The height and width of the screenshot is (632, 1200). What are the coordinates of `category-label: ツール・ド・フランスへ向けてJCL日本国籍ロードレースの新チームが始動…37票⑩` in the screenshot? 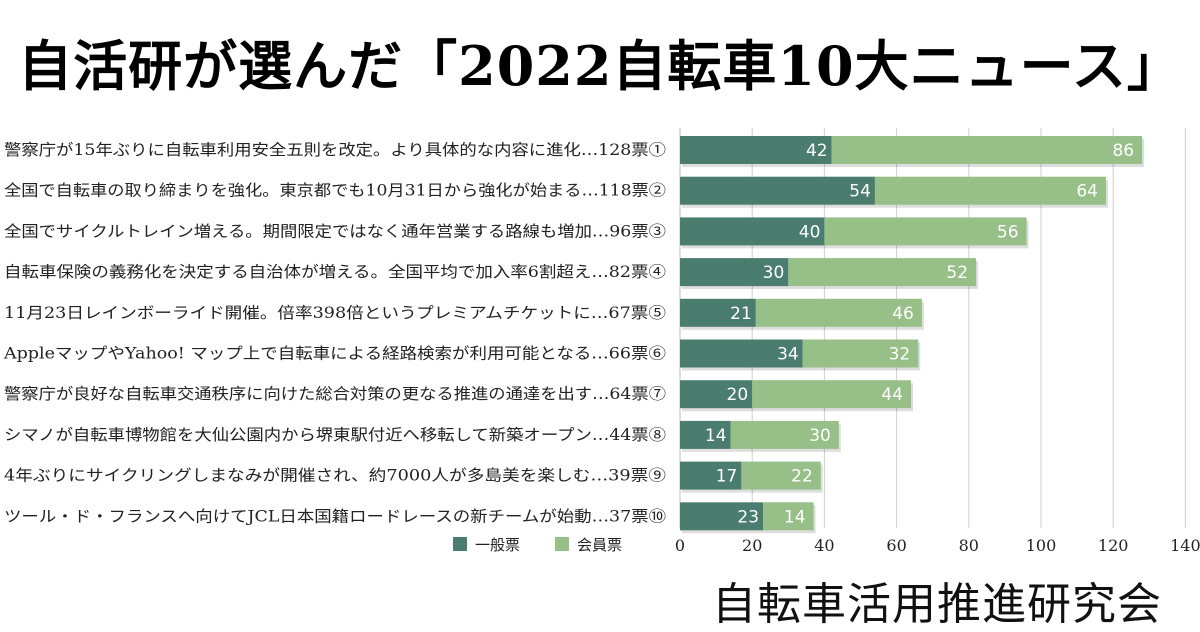 It's located at (335, 516).